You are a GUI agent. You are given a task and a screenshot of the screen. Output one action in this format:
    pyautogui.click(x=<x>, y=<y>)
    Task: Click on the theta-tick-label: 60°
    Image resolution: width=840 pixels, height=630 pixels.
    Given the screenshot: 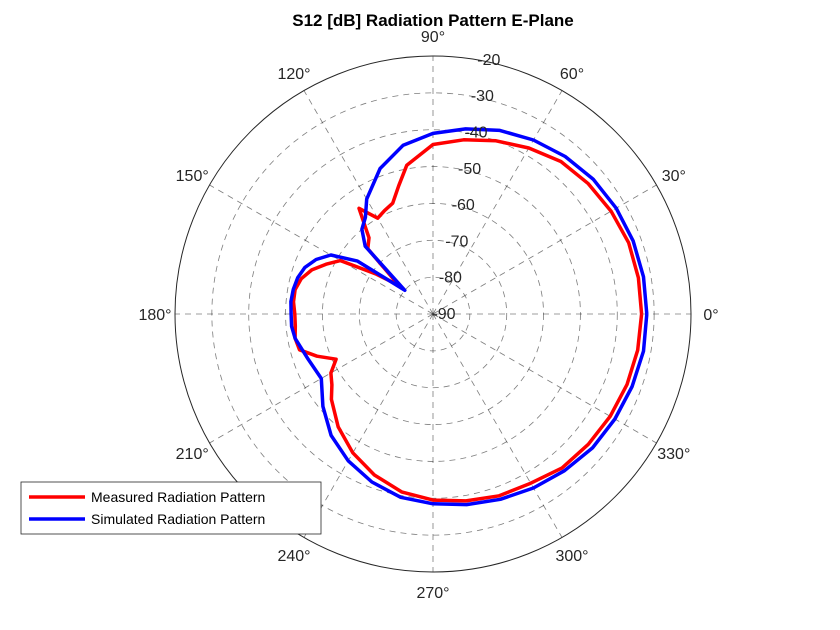 What is the action you would take?
    pyautogui.click(x=572, y=74)
    